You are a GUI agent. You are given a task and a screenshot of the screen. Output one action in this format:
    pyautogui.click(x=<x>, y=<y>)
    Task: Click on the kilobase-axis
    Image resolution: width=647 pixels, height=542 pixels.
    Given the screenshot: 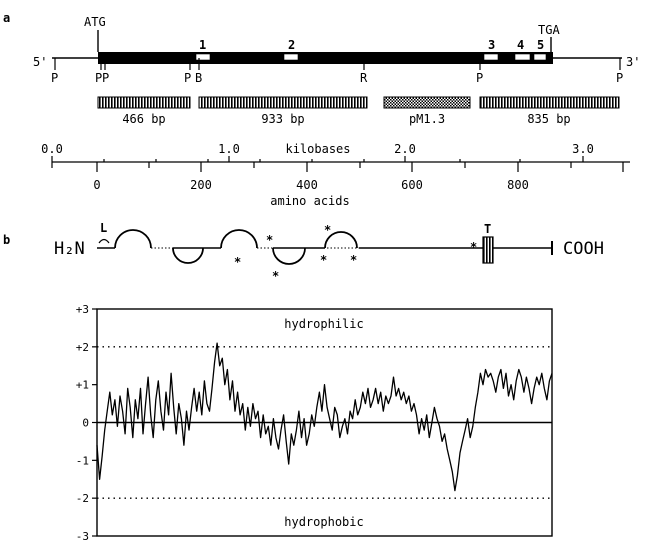 What is the action you would take?
    pyautogui.click(x=340, y=162)
    